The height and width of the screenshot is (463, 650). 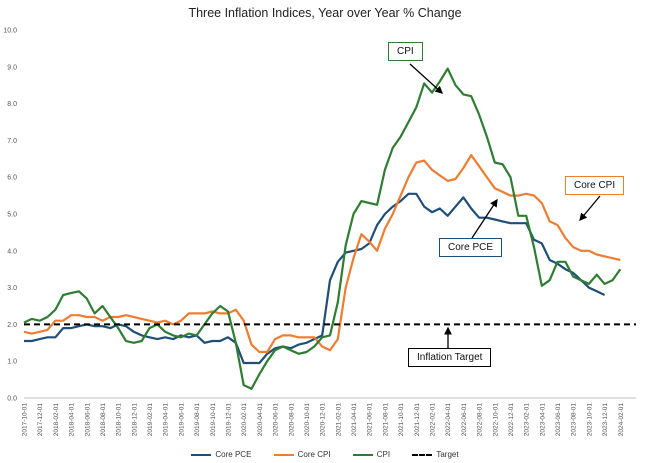 I want to click on x-tick-label: 2020-08-01, so click(x=291, y=420).